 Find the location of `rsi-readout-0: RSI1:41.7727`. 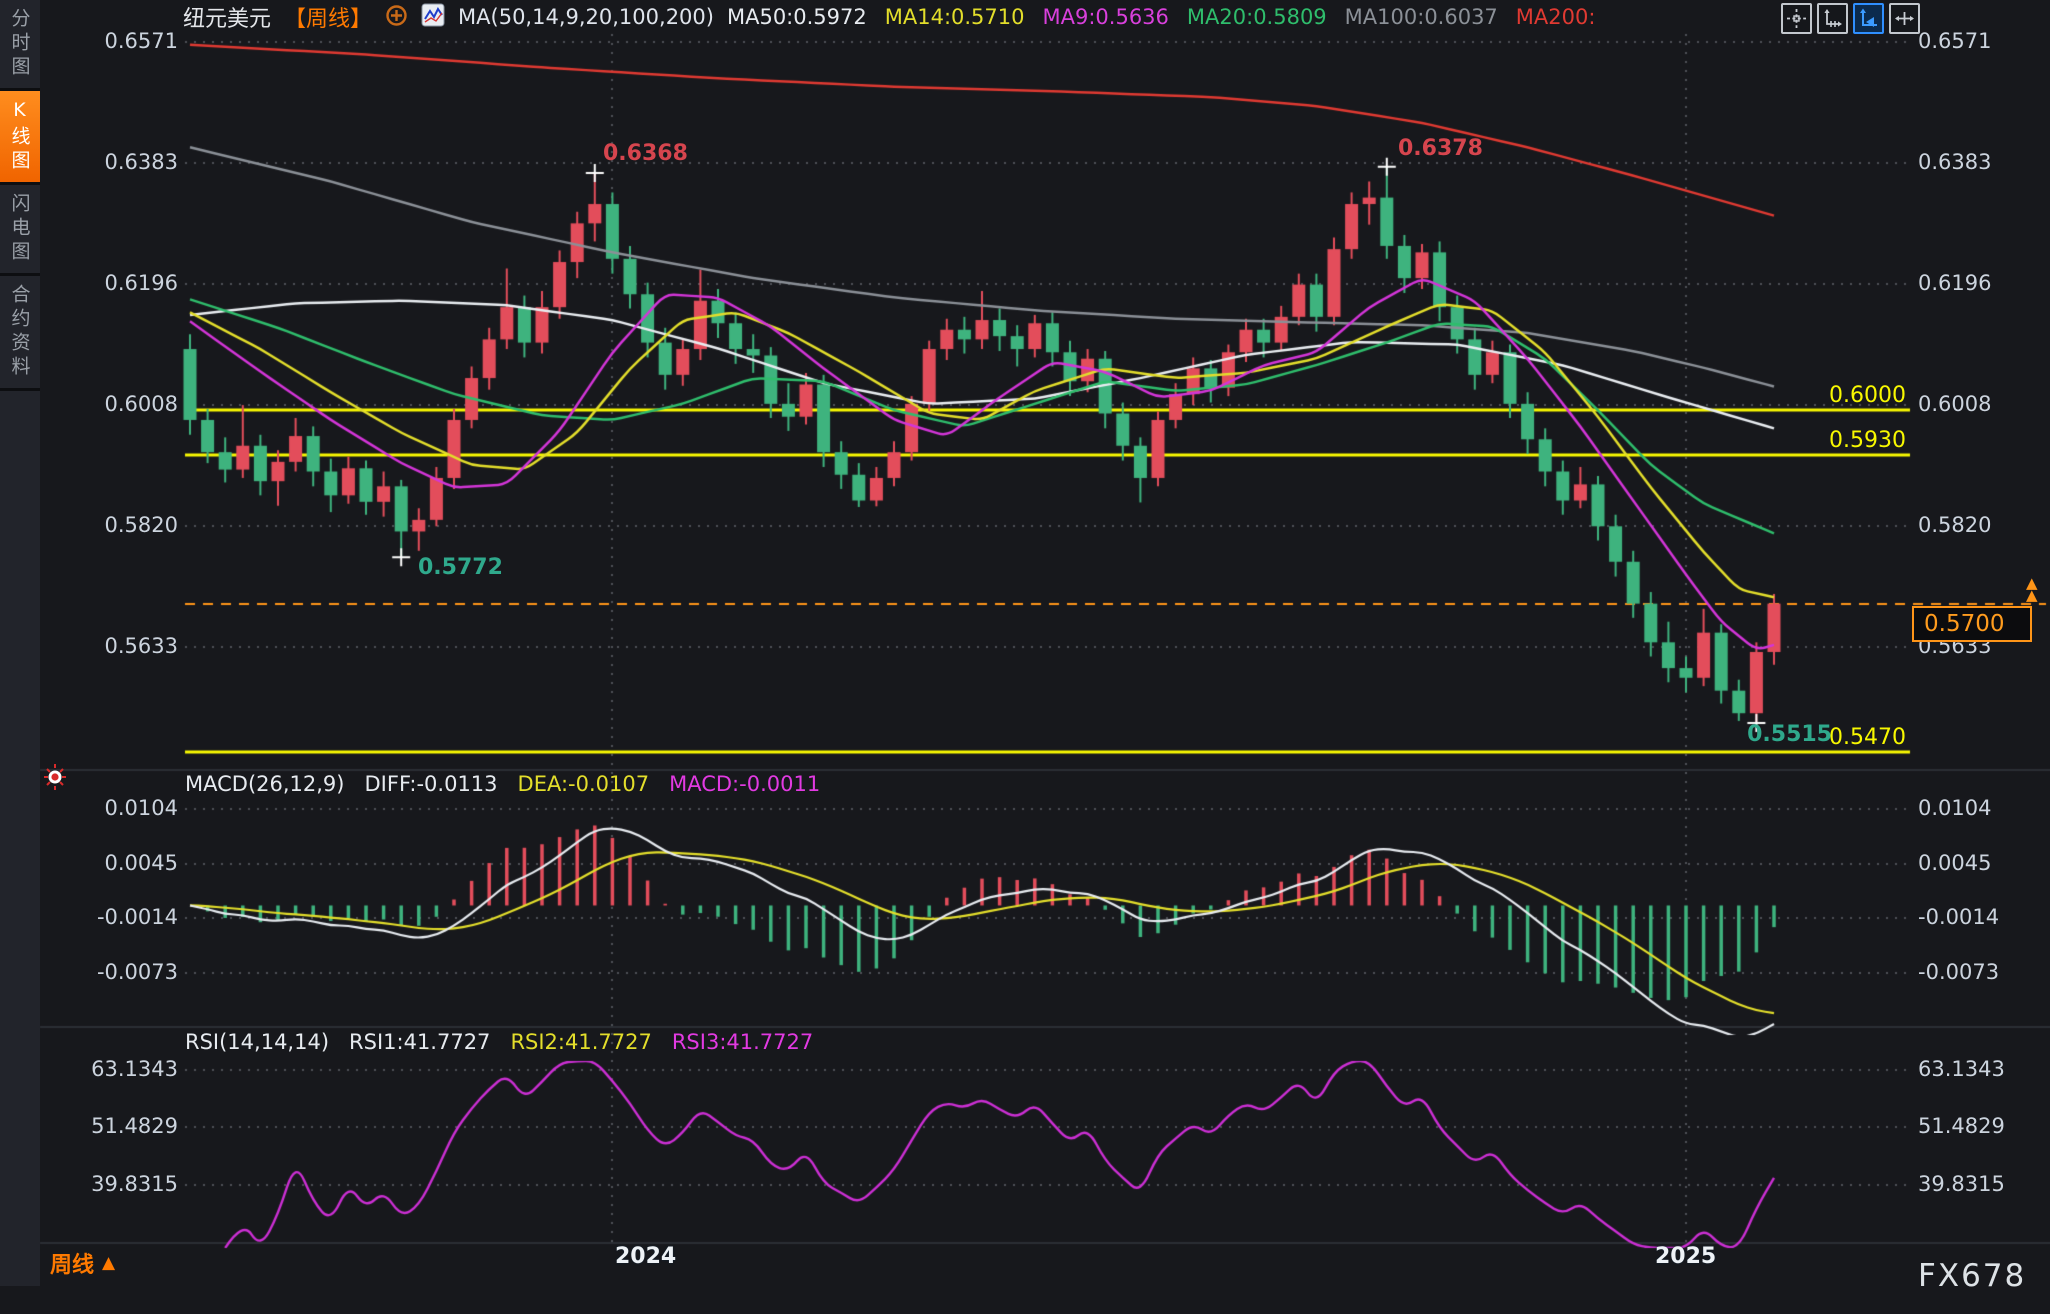

rsi-readout-0: RSI1:41.7727 is located at coordinates (420, 1042).